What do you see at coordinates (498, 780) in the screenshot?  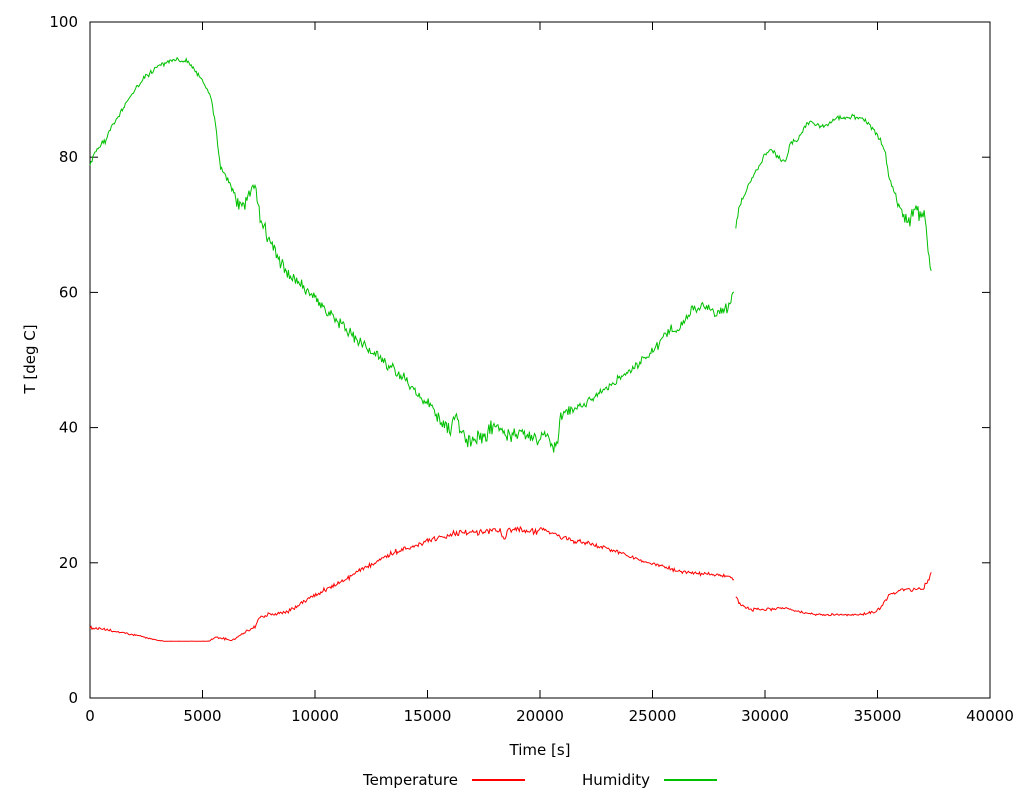 I see `legend-line-sample-temperature` at bounding box center [498, 780].